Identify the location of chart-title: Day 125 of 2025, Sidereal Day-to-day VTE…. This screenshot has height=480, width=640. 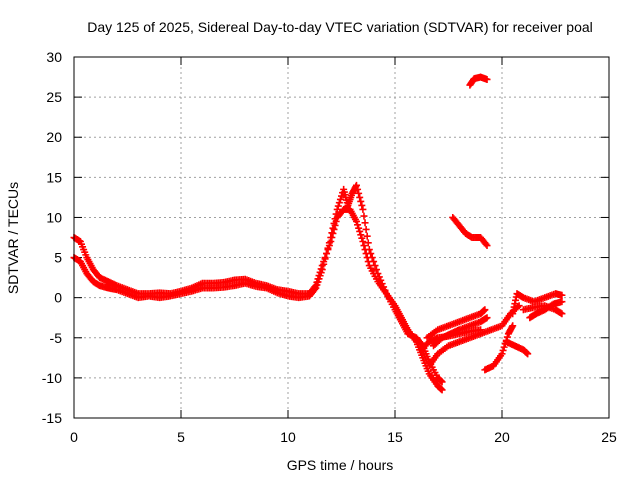
(340, 27).